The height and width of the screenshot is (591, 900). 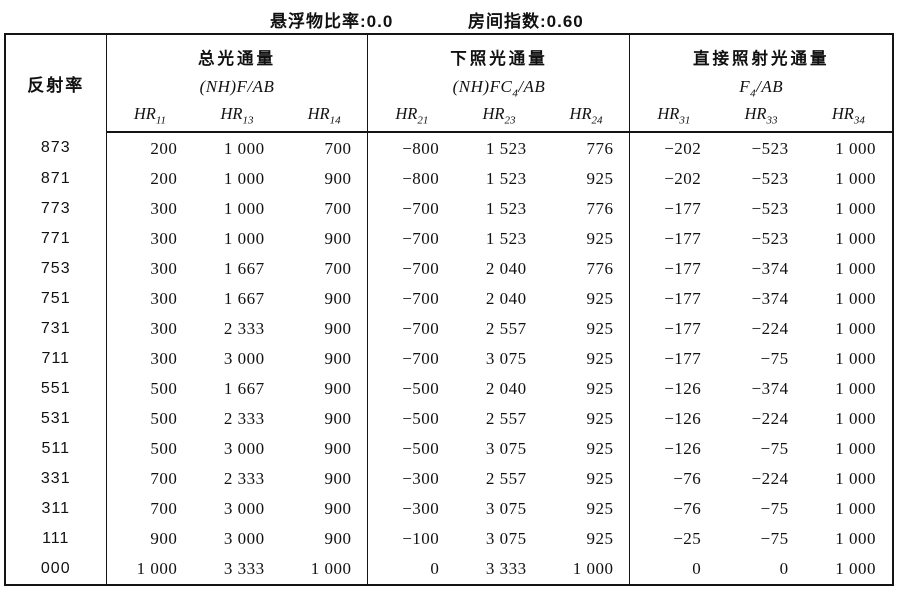 What do you see at coordinates (55, 298) in the screenshot?
I see `reflectance-cell: 751` at bounding box center [55, 298].